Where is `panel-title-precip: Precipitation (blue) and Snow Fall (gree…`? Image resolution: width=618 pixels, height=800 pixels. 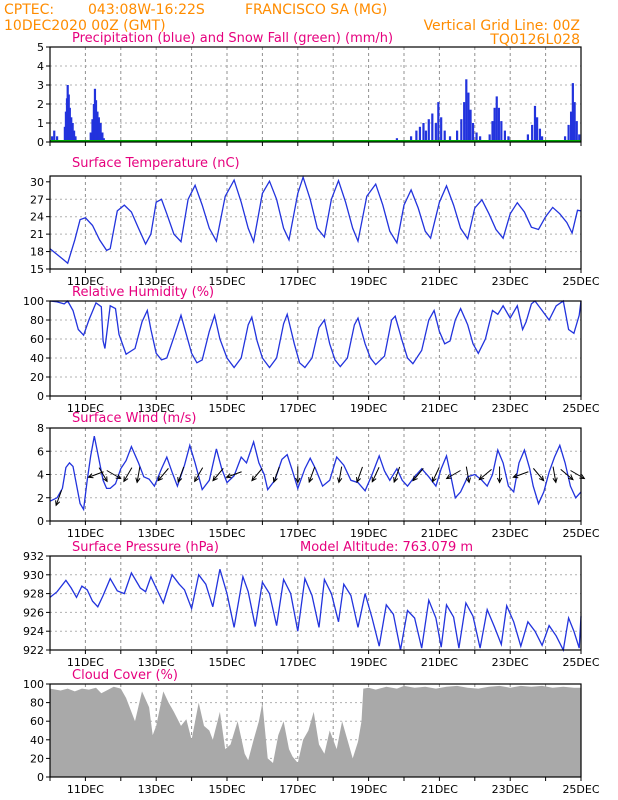 panel-title-precip: Precipitation (blue) and Snow Fall (gree… is located at coordinates (232, 38).